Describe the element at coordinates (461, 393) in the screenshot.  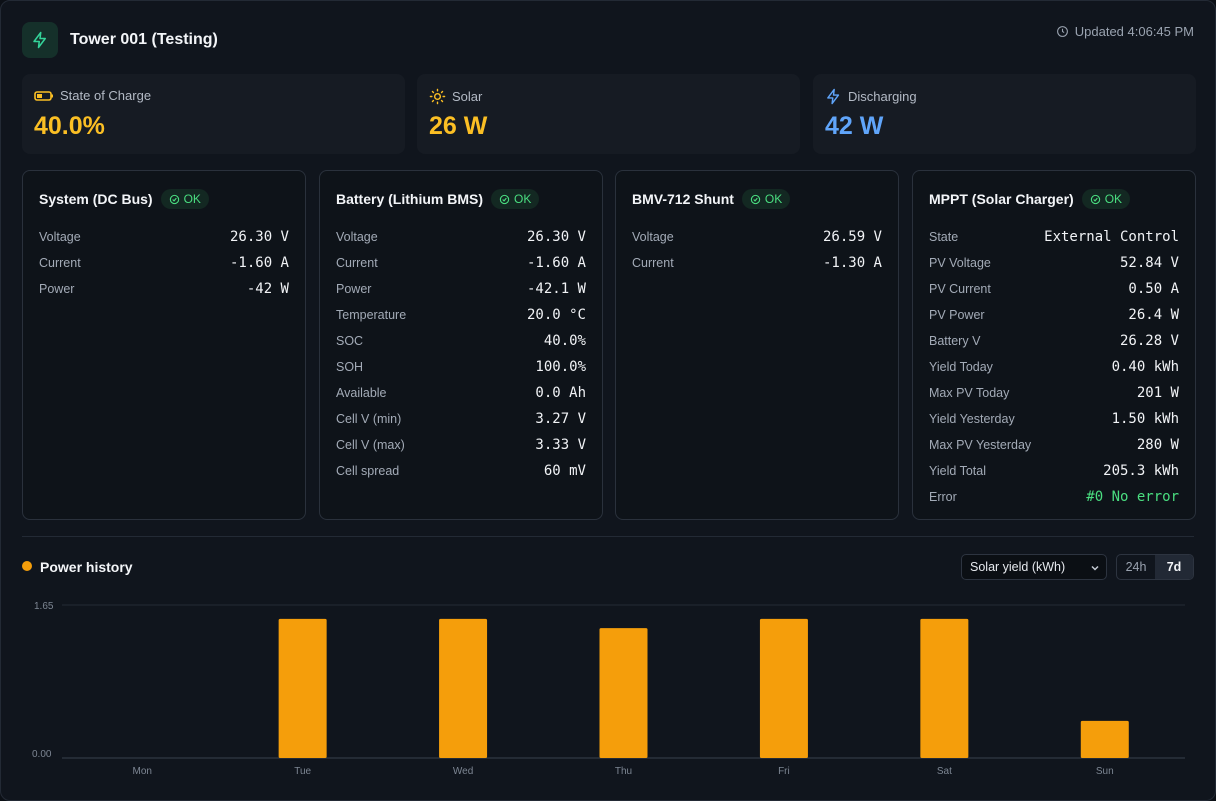
I see `metric-row: Available 0.0 Ah` at that location.